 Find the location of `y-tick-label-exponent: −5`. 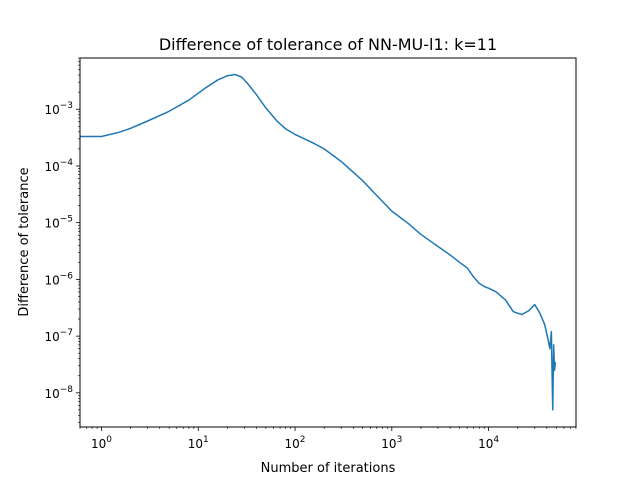

y-tick-label-exponent: −5 is located at coordinates (66, 220).